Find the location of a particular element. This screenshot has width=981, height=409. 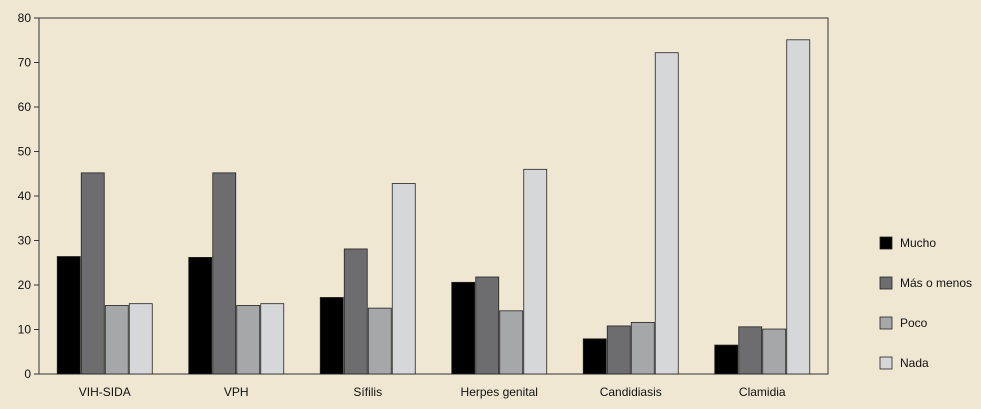

y-tick-label: 0 is located at coordinates (27, 374).